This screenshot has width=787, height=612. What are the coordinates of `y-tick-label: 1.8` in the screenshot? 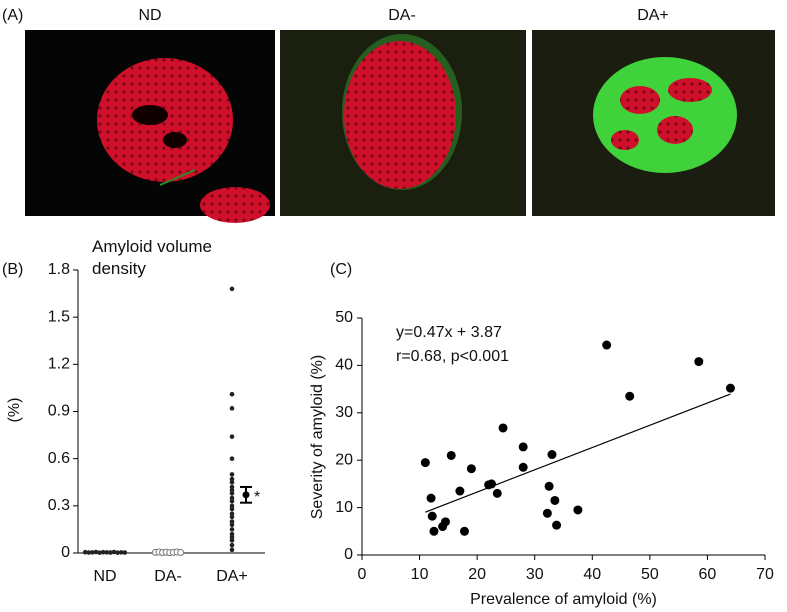 It's located at (59, 269).